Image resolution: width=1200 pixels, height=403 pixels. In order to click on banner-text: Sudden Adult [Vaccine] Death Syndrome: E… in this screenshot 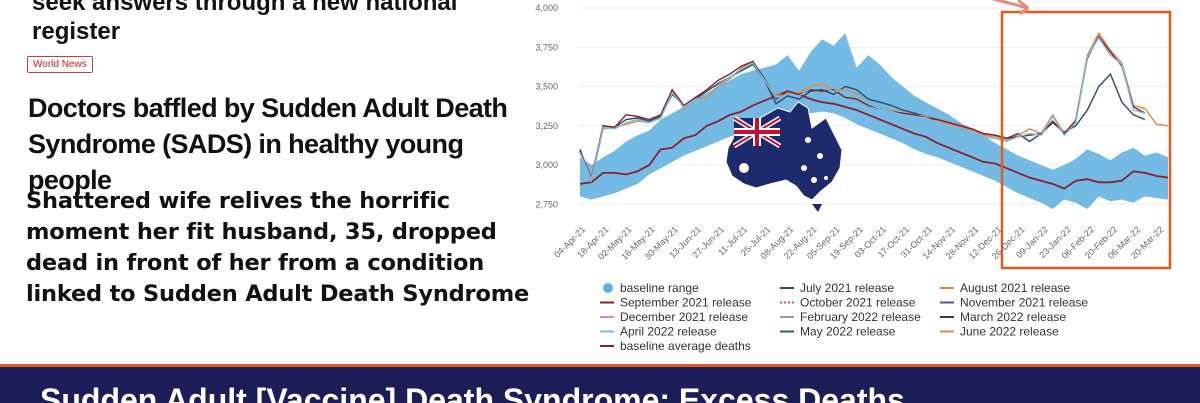, I will do `click(472, 392)`.